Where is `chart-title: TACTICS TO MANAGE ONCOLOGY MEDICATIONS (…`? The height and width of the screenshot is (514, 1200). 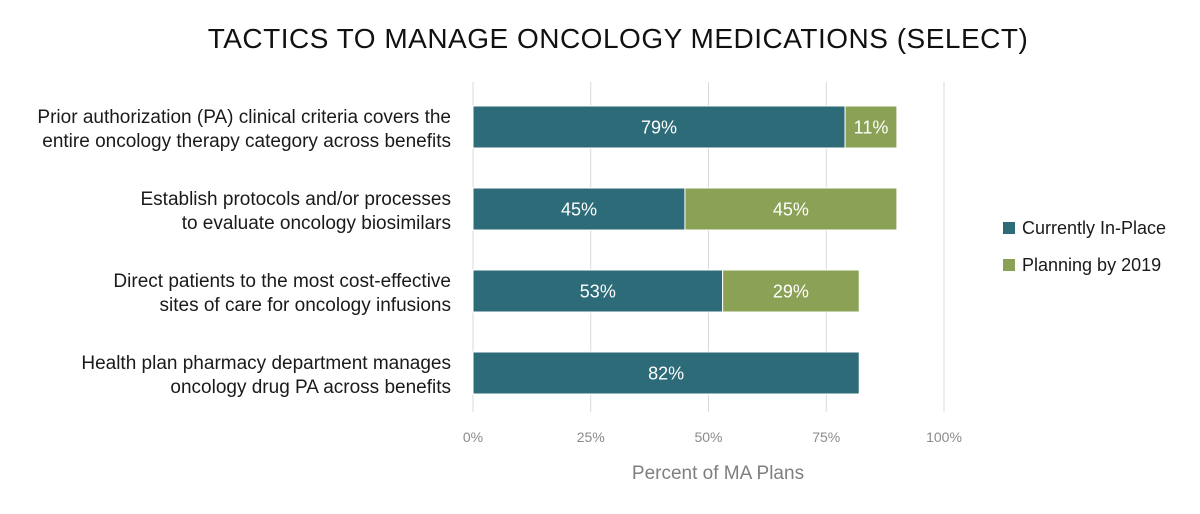 chart-title: TACTICS TO MANAGE ONCOLOGY MEDICATIONS (… is located at coordinates (618, 38).